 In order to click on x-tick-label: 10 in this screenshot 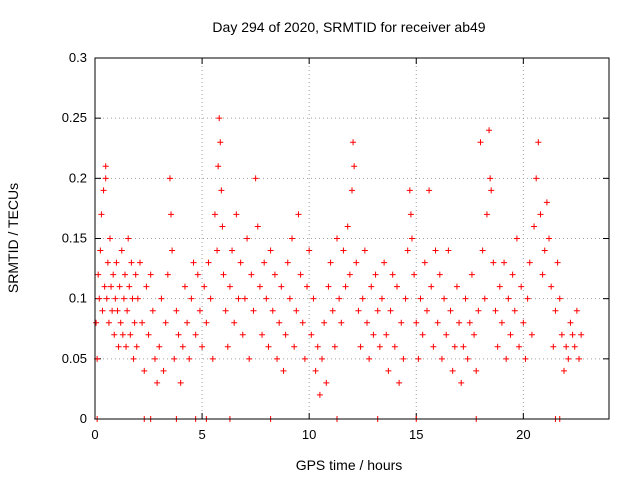, I will do `click(309, 434)`.